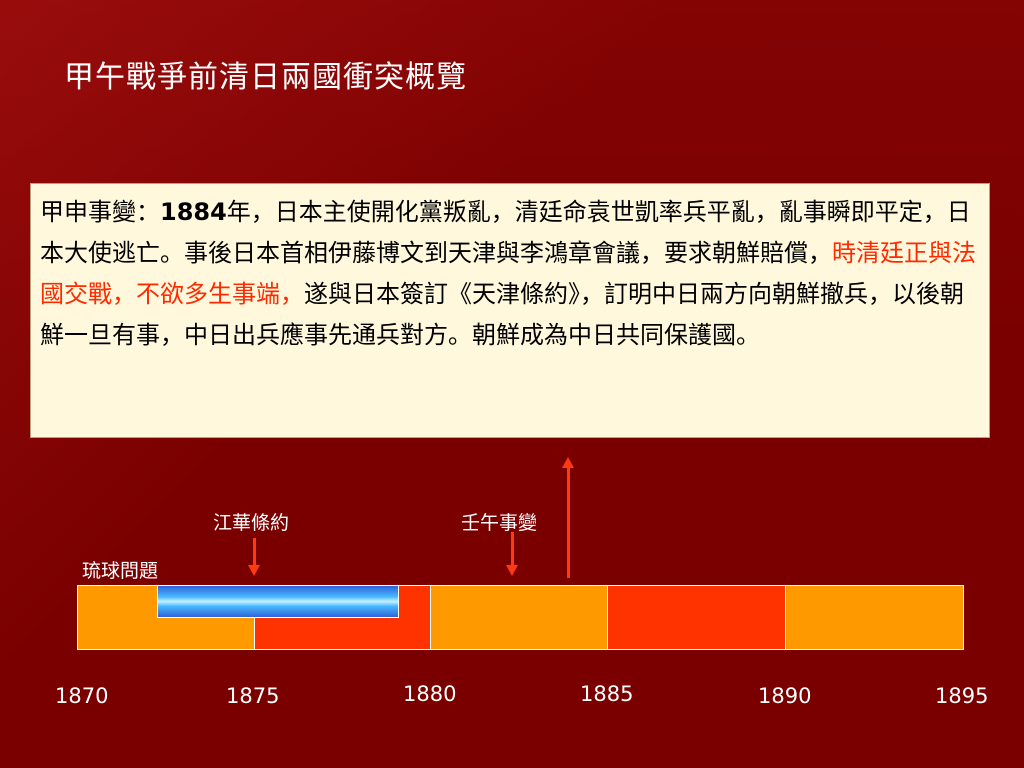 The image size is (1024, 768). Describe the element at coordinates (568, 517) in the screenshot. I see `gapsin-arrow-icon` at that location.